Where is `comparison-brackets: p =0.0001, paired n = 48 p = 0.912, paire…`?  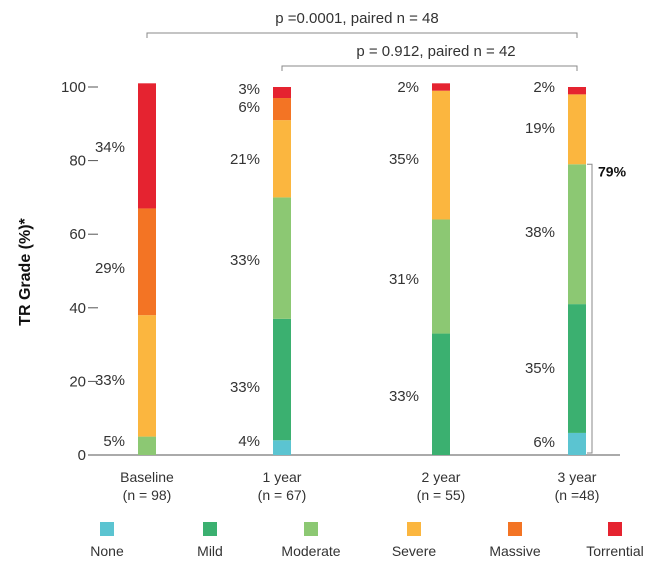
comparison-brackets: p =0.0001, paired n = 48 p = 0.912, paire… is located at coordinates (362, 40).